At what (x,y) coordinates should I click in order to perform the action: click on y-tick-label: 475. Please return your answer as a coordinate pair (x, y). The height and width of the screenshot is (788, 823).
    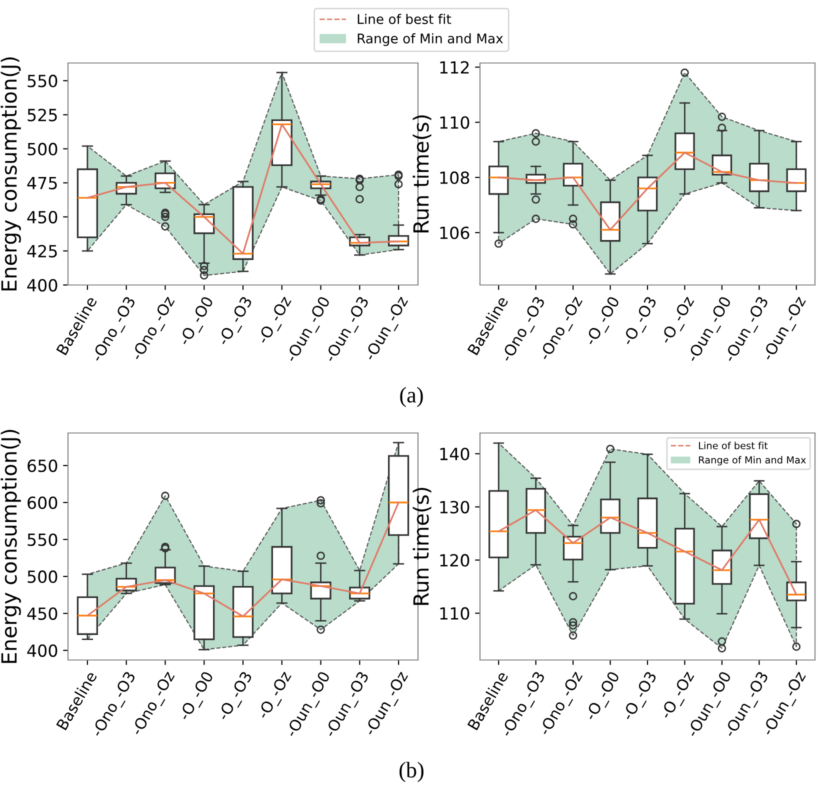
    Looking at the image, I should click on (42, 183).